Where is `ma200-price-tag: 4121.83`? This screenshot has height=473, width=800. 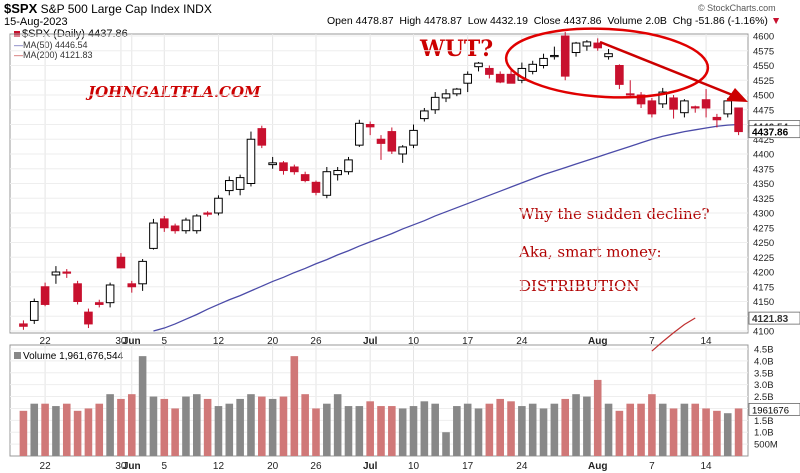 ma200-price-tag: 4121.83 is located at coordinates (770, 319).